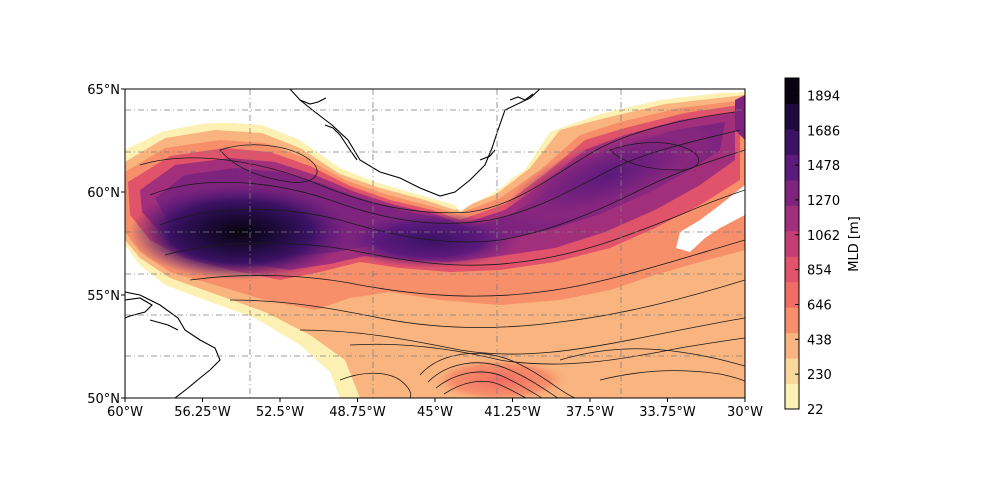 The height and width of the screenshot is (500, 1000). I want to click on lon-tick-label: 48.75°W, so click(357, 412).